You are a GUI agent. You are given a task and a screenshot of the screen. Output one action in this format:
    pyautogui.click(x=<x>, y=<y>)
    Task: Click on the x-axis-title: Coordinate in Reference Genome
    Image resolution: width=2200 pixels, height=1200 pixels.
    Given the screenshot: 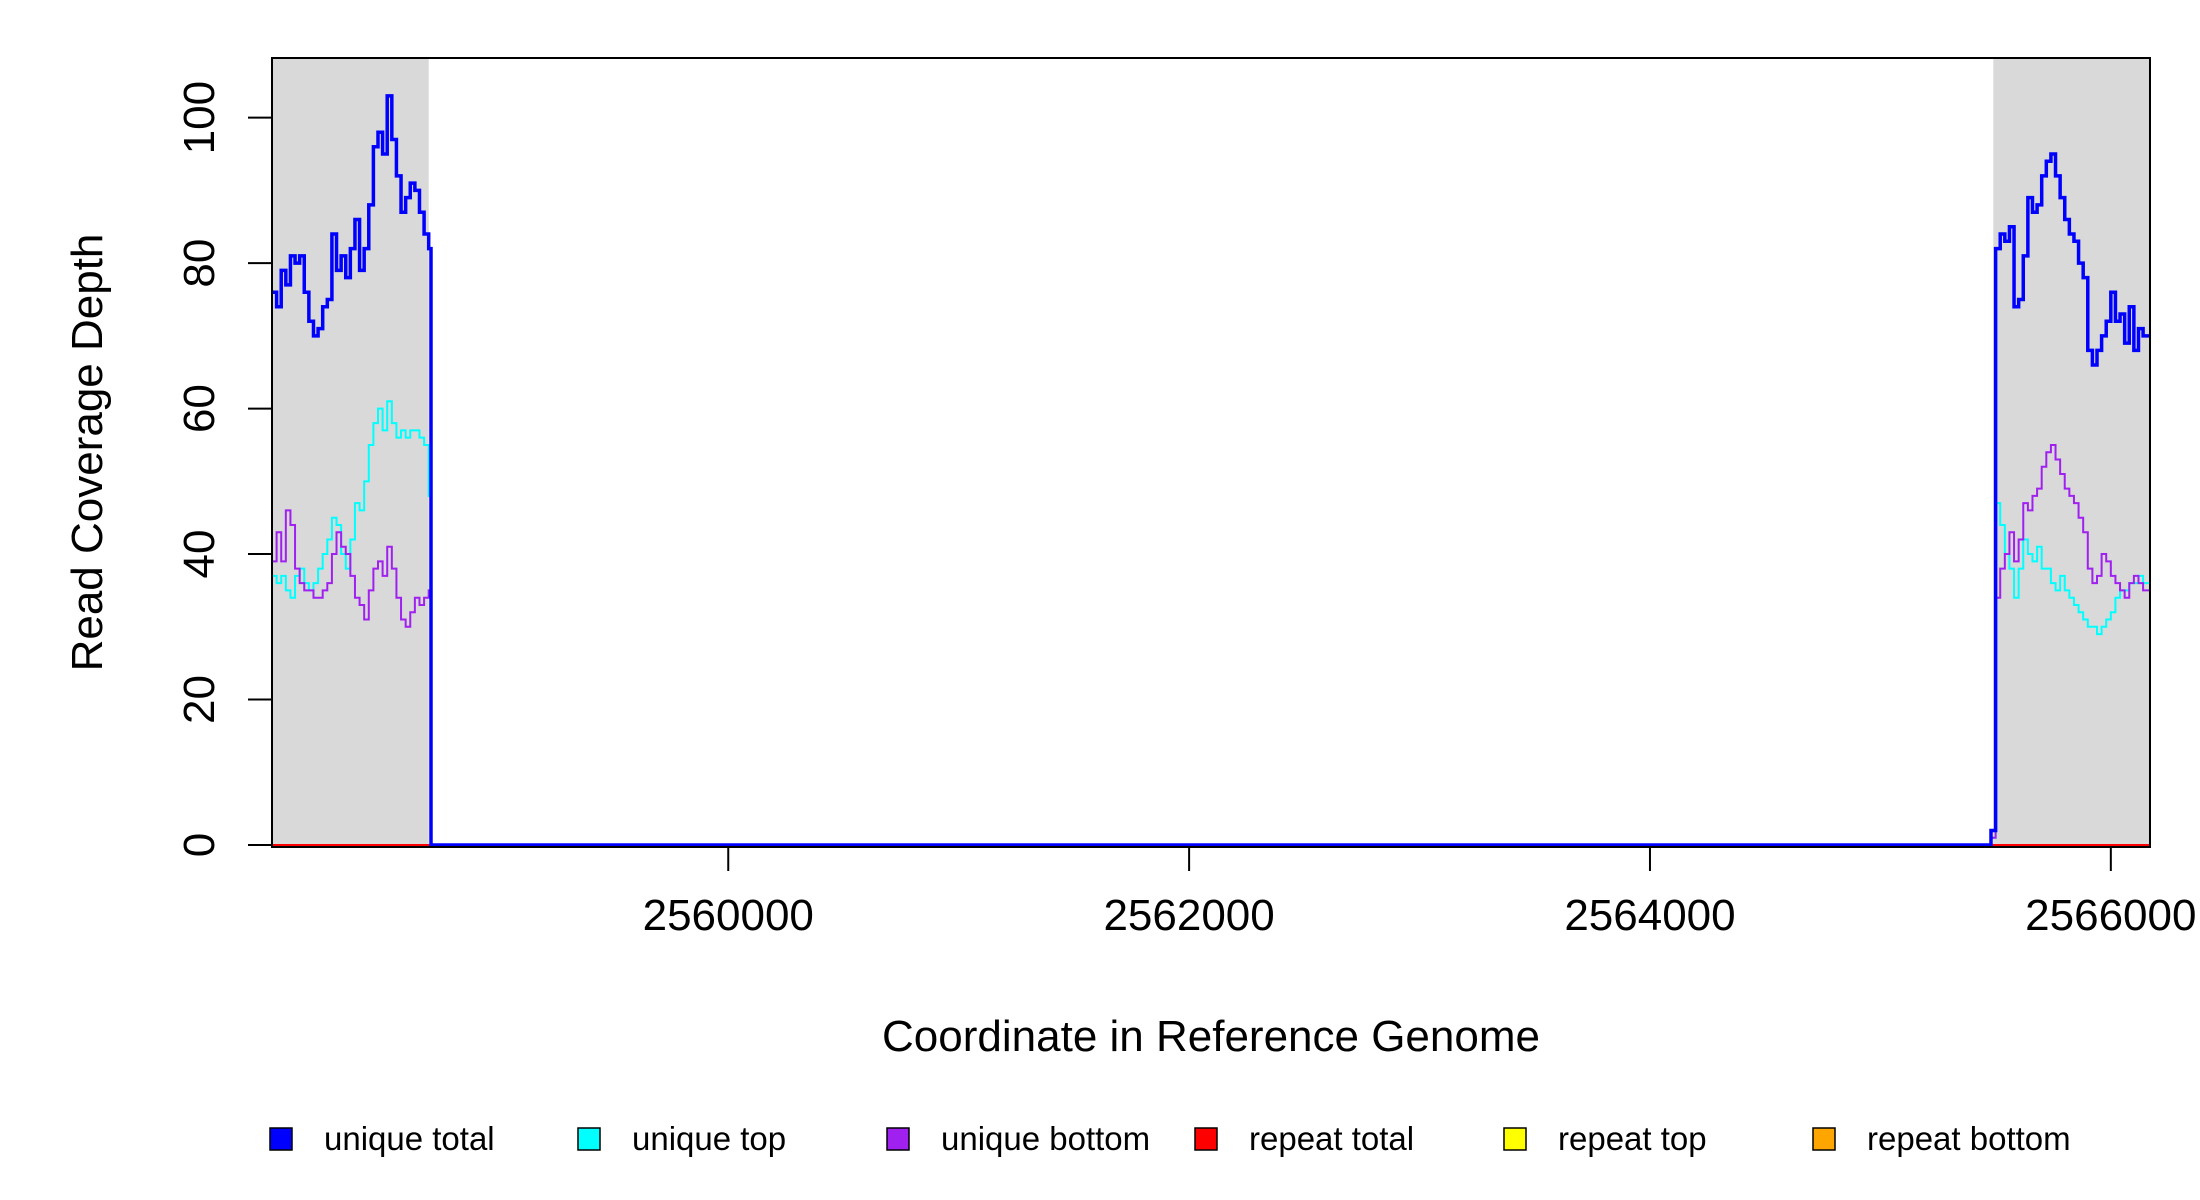 What is the action you would take?
    pyautogui.click(x=1211, y=1036)
    